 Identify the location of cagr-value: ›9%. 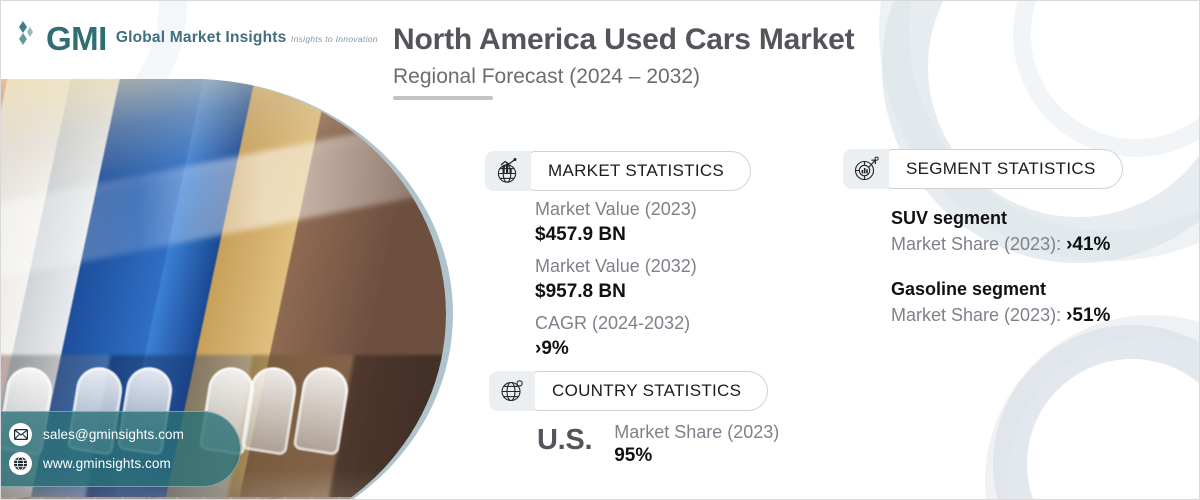
(552, 349).